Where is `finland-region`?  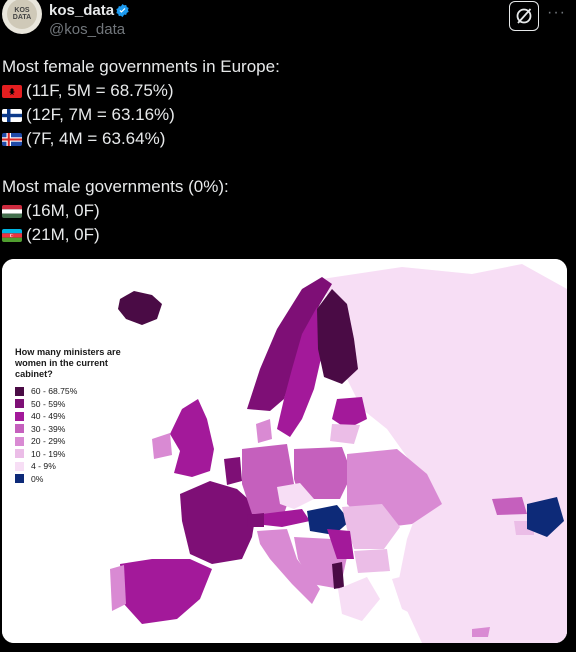 finland-region is located at coordinates (337, 336).